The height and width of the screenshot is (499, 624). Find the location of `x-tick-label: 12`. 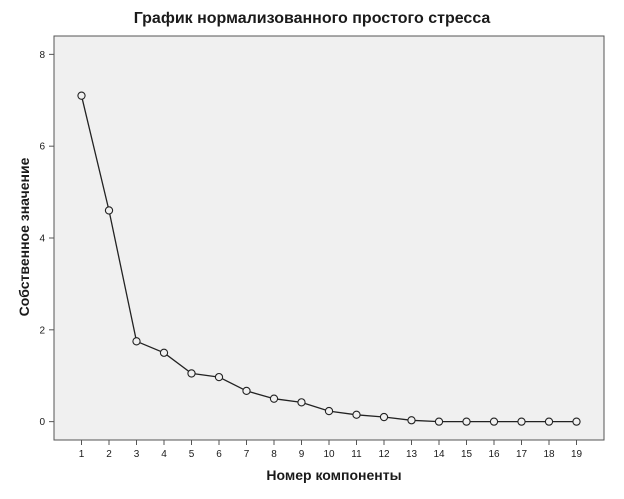

x-tick-label: 12 is located at coordinates (384, 454).